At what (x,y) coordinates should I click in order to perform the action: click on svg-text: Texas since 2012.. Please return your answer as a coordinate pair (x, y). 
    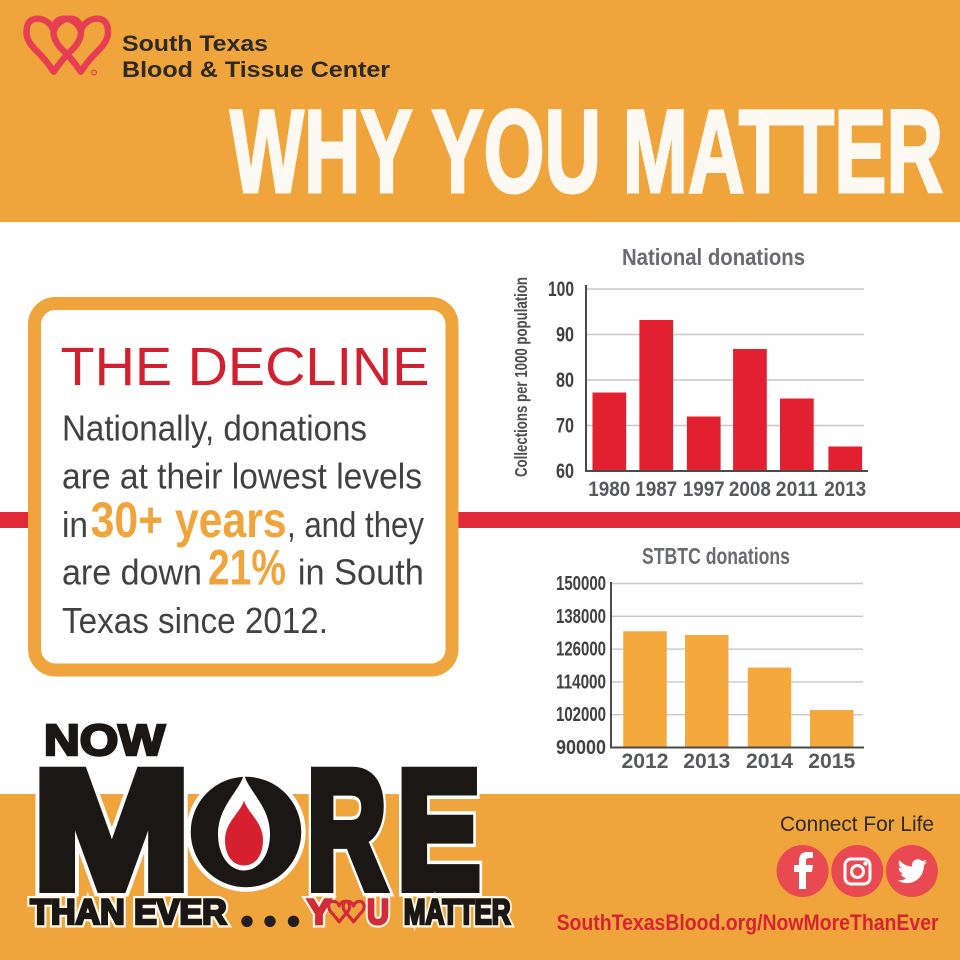
    Looking at the image, I should click on (195, 620).